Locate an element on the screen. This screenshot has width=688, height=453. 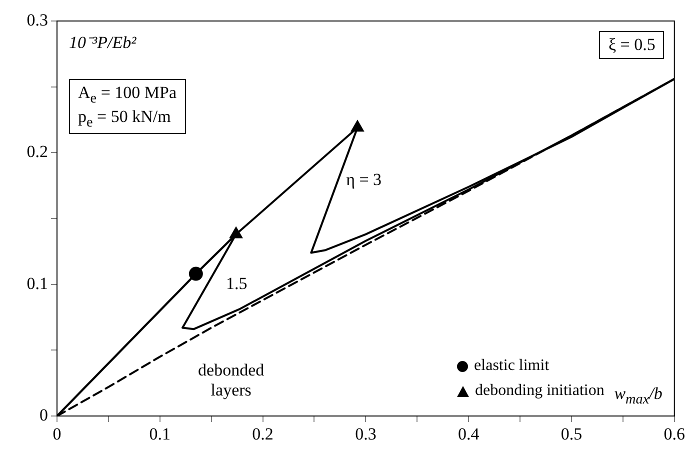
x-tick-label: 0 is located at coordinates (57, 434).